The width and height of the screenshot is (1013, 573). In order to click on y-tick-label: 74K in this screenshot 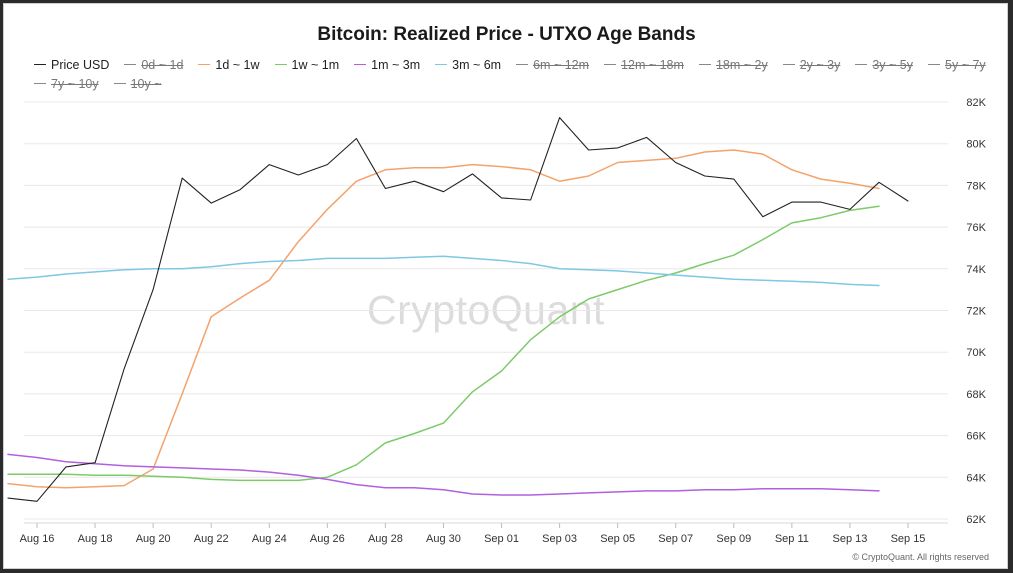, I will do `click(976, 270)`.